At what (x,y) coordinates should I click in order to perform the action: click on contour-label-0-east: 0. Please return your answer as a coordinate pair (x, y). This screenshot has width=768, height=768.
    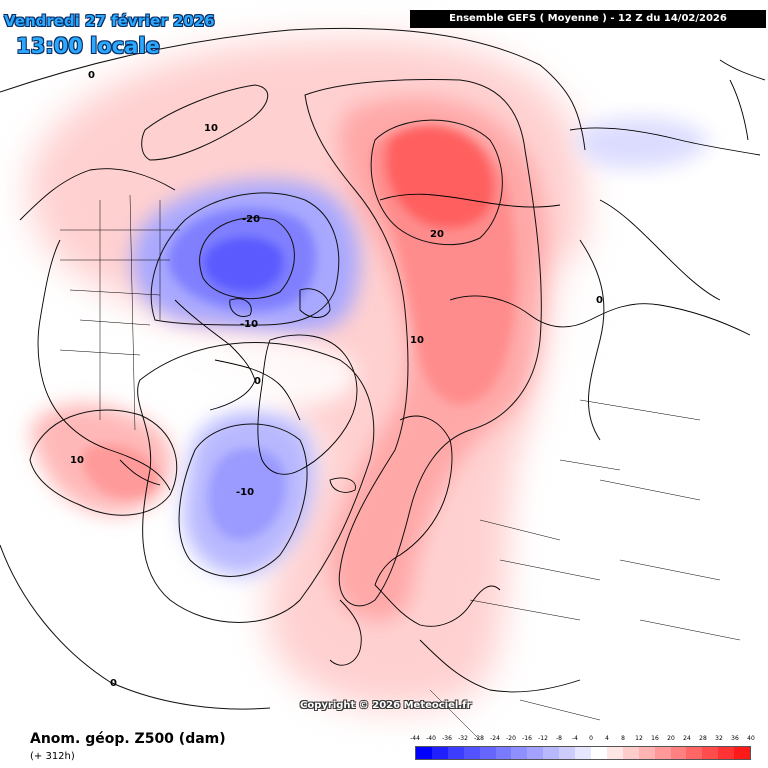
    Looking at the image, I should click on (599, 300).